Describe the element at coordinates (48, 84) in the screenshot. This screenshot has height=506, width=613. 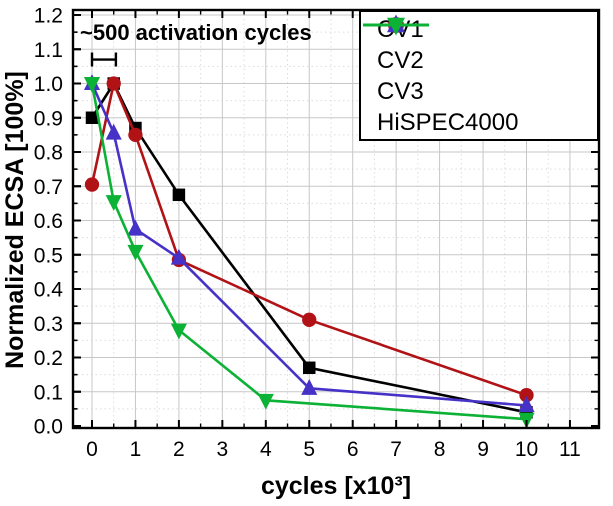
I see `y-tick-label: 1.0` at that location.